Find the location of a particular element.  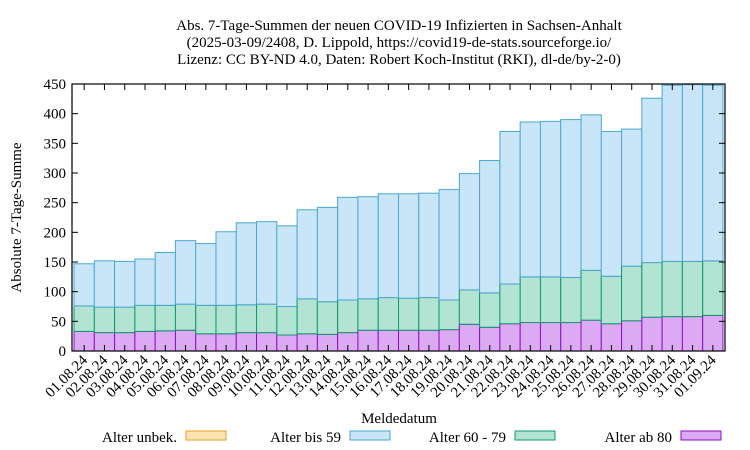

bar-alter-60-79-01.08.24 is located at coordinates (84, 318).